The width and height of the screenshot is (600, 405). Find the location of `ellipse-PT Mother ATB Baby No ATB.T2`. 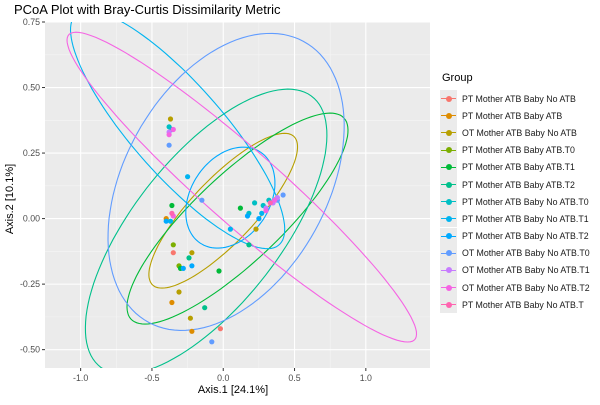

ellipse-PT Mother ATB Baby No ATB.T2 is located at coordinates (230, 197).